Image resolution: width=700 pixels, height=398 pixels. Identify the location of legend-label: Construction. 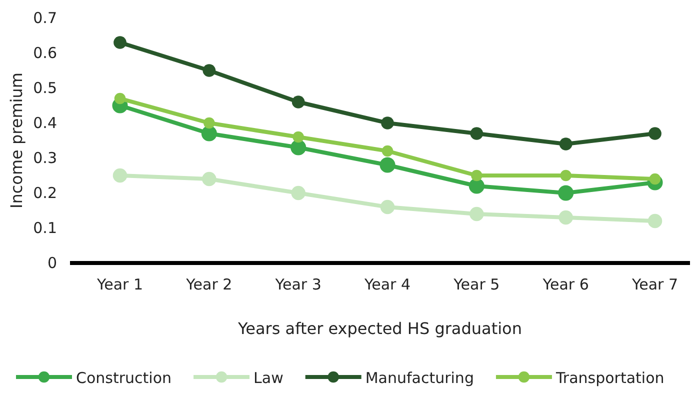
(124, 378).